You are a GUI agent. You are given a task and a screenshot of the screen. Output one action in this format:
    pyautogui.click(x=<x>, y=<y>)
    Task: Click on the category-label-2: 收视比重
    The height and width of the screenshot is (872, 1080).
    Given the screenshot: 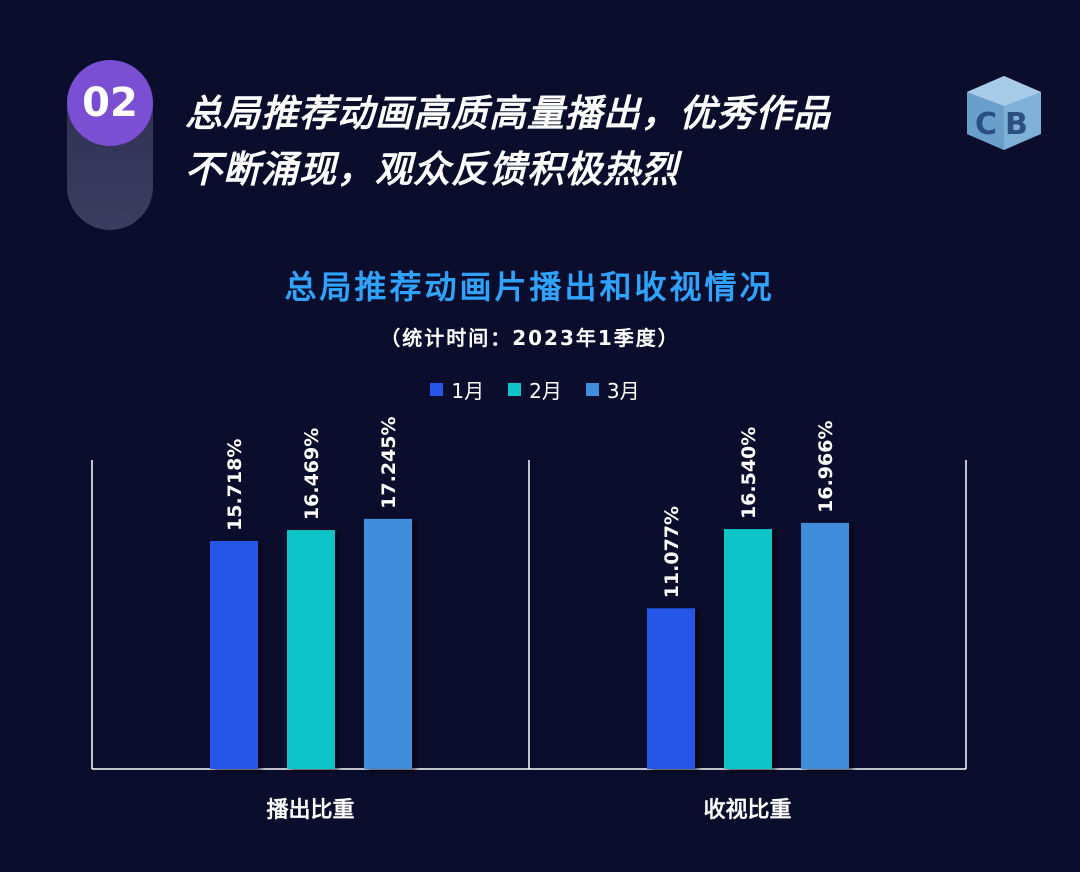 What is the action you would take?
    pyautogui.click(x=747, y=810)
    